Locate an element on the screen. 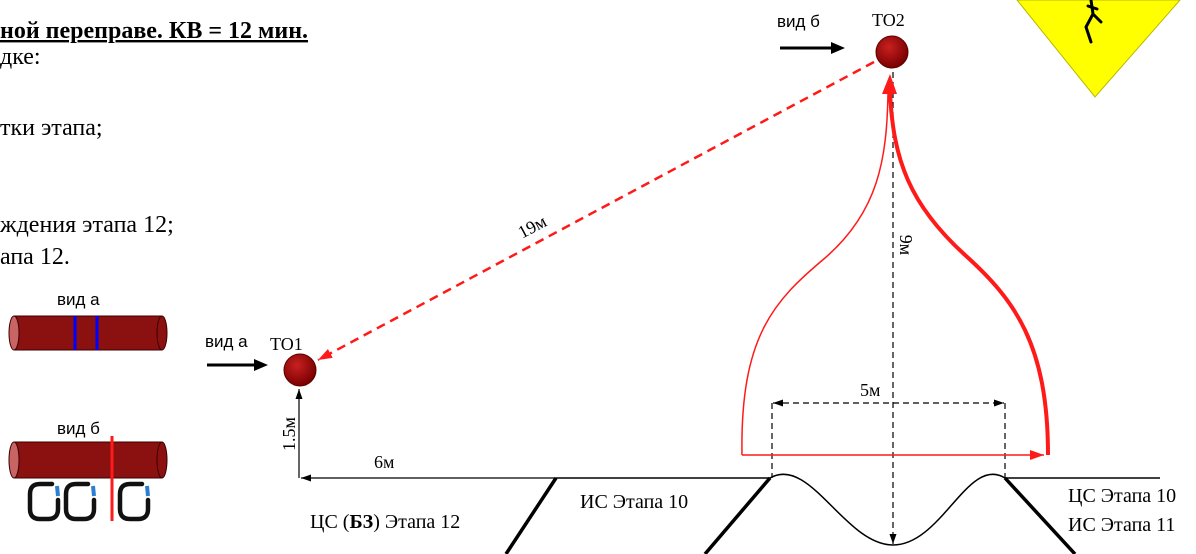 The image size is (1196, 554). warning-triangle-icon is located at coordinates (1098, 49).